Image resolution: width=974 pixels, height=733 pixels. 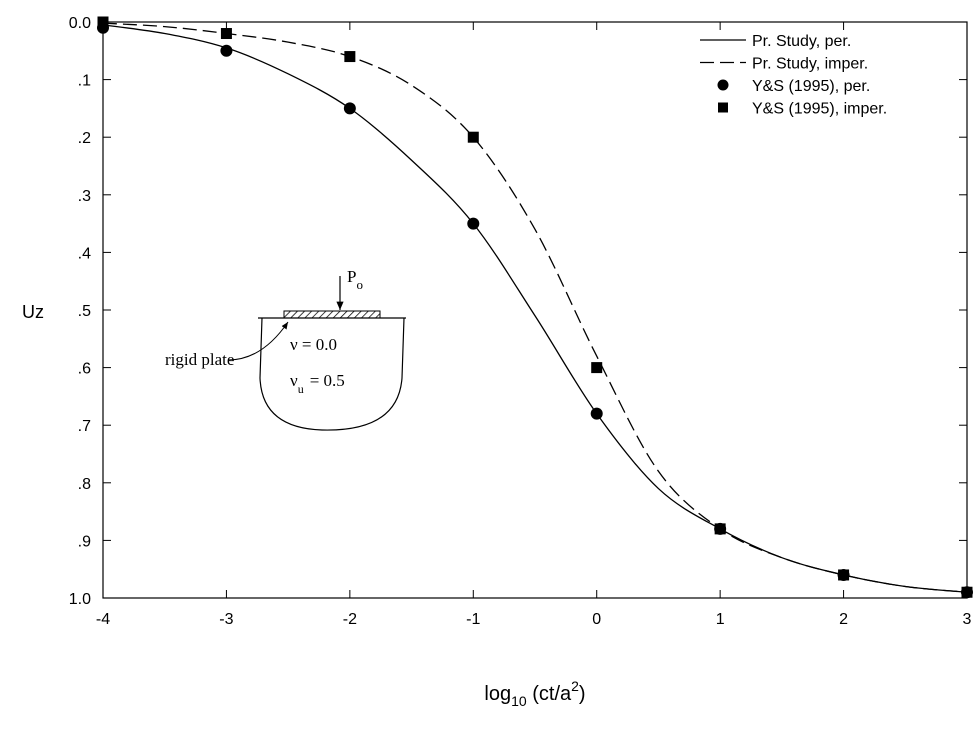 I want to click on y-tick-label: .5, so click(x=84, y=311).